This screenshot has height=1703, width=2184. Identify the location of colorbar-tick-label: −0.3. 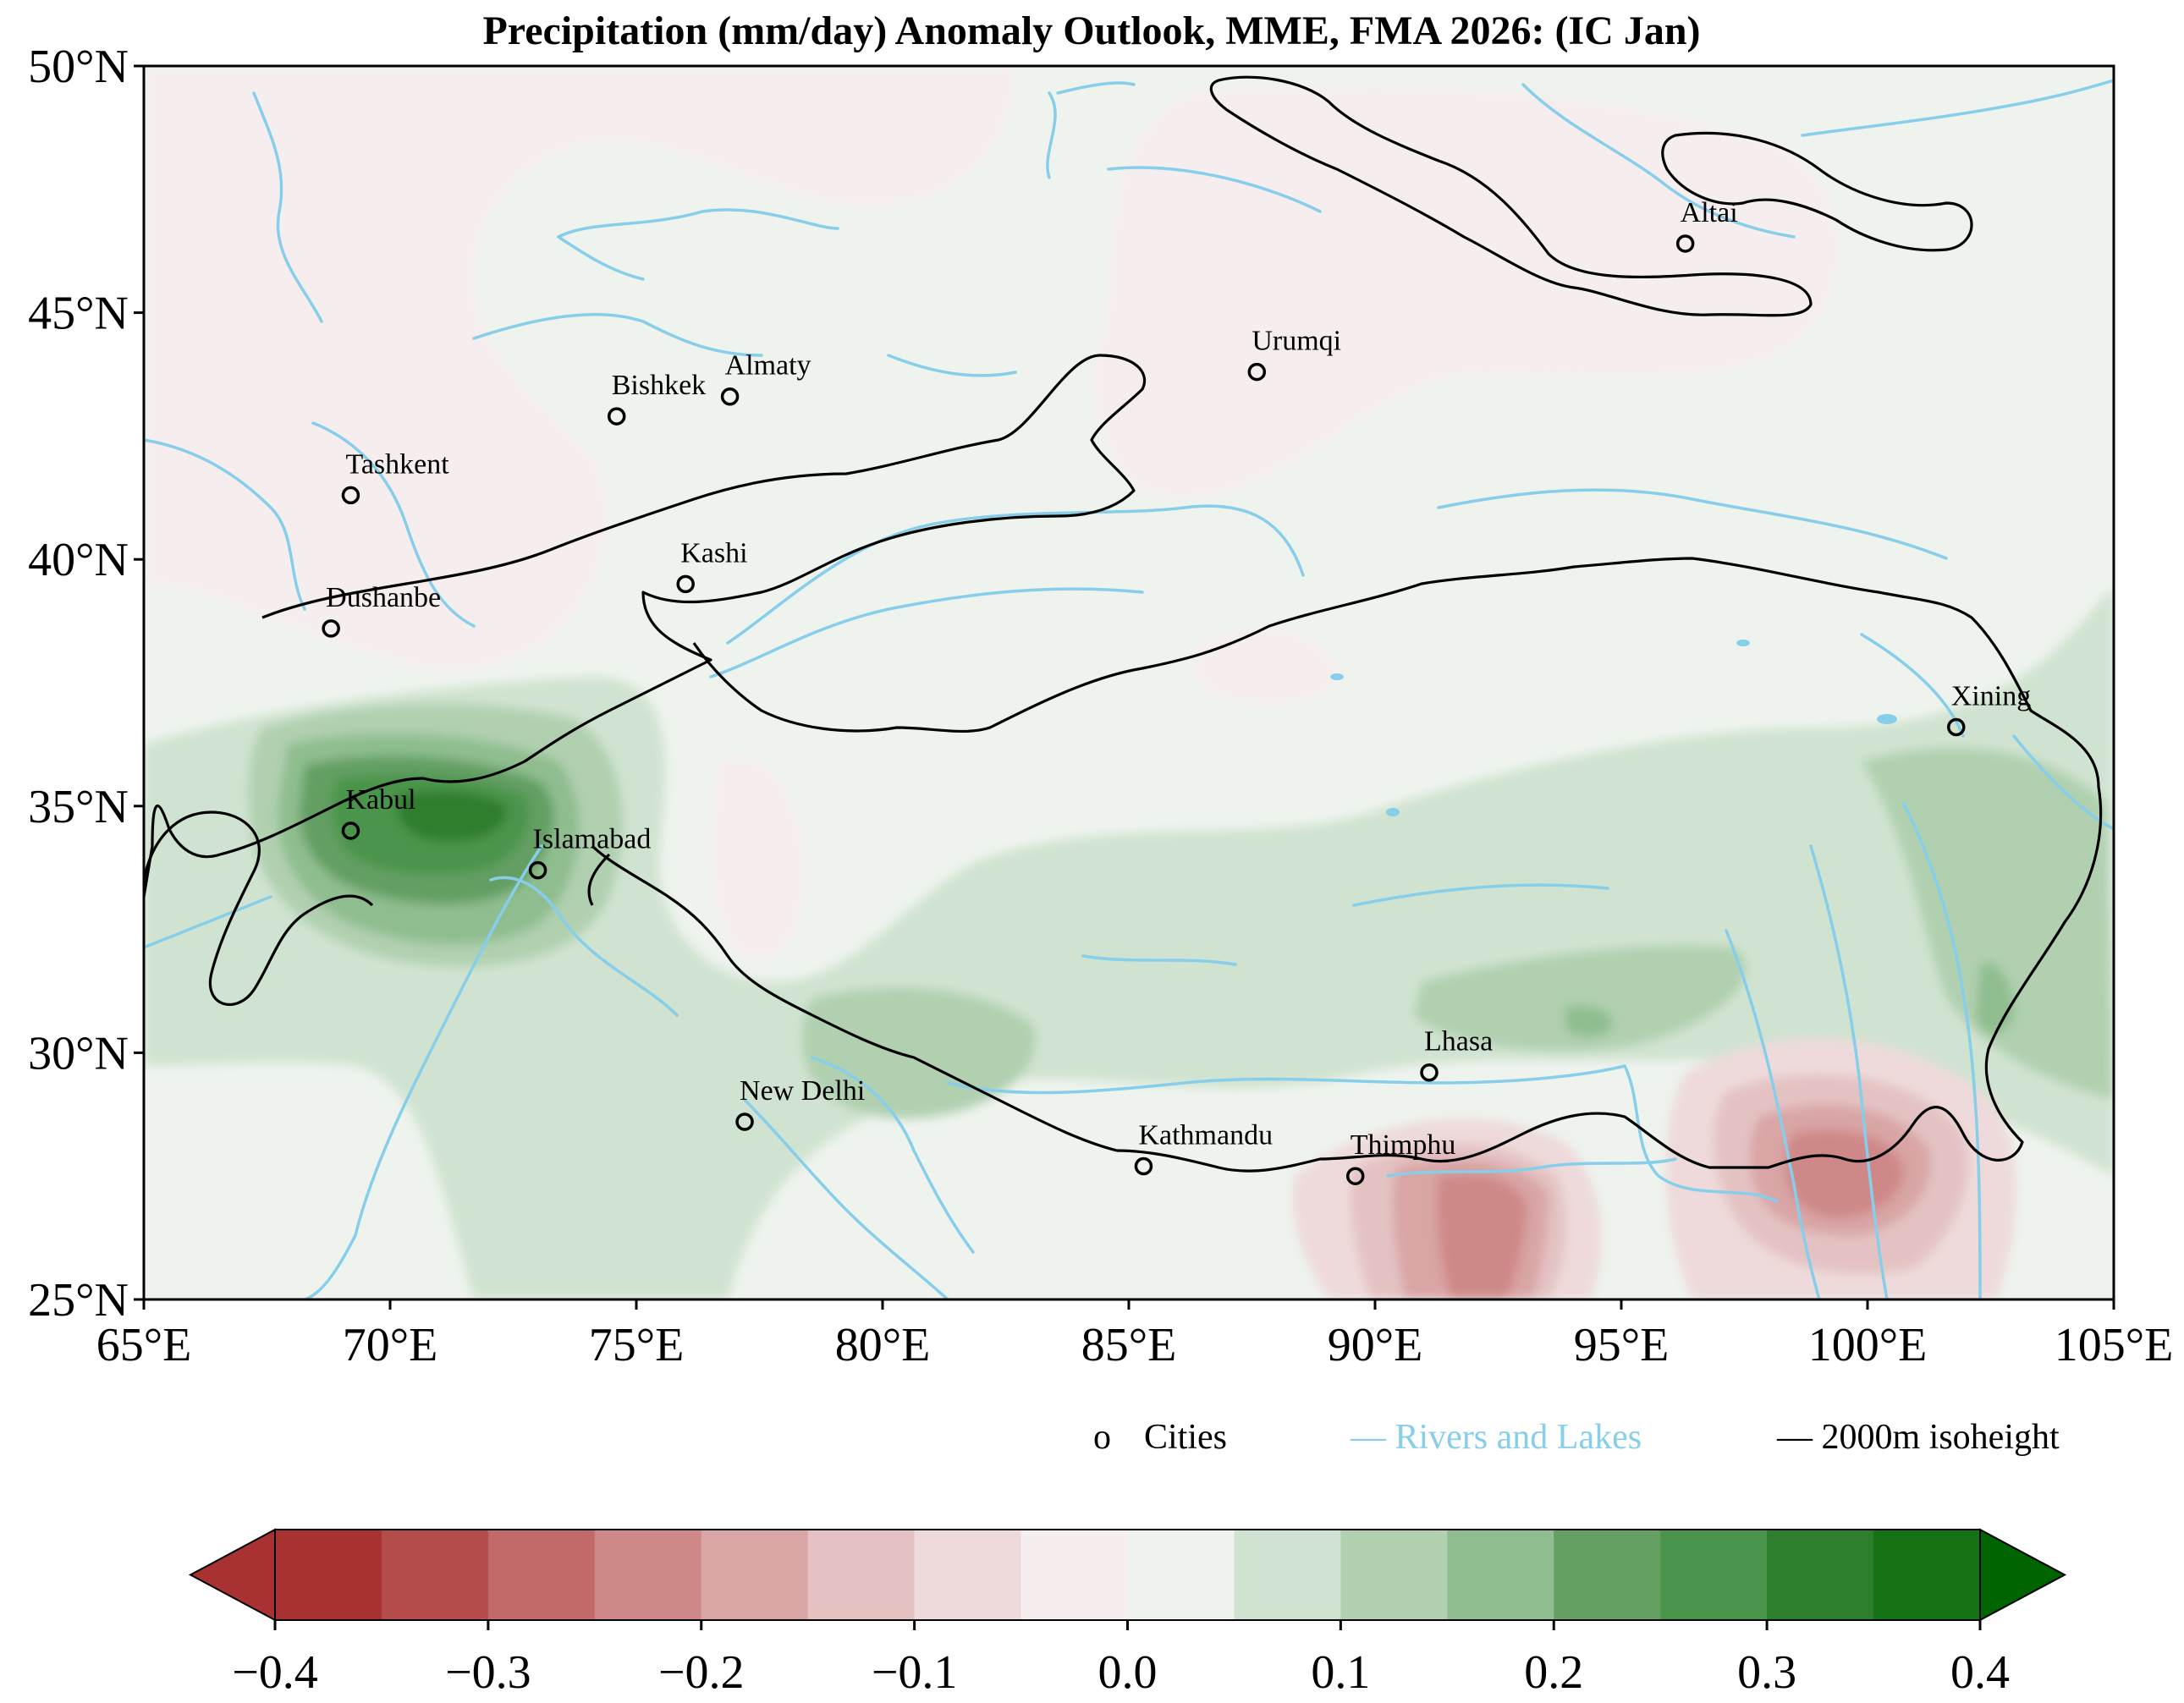
(488, 1672).